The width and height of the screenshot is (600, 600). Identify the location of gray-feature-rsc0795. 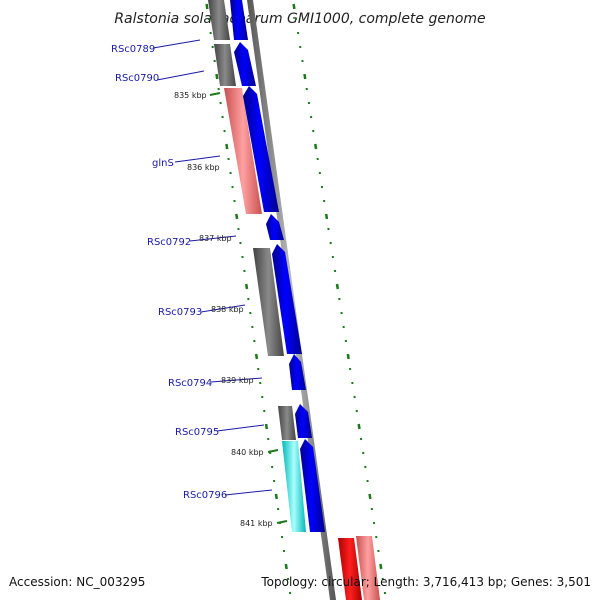
(287, 423).